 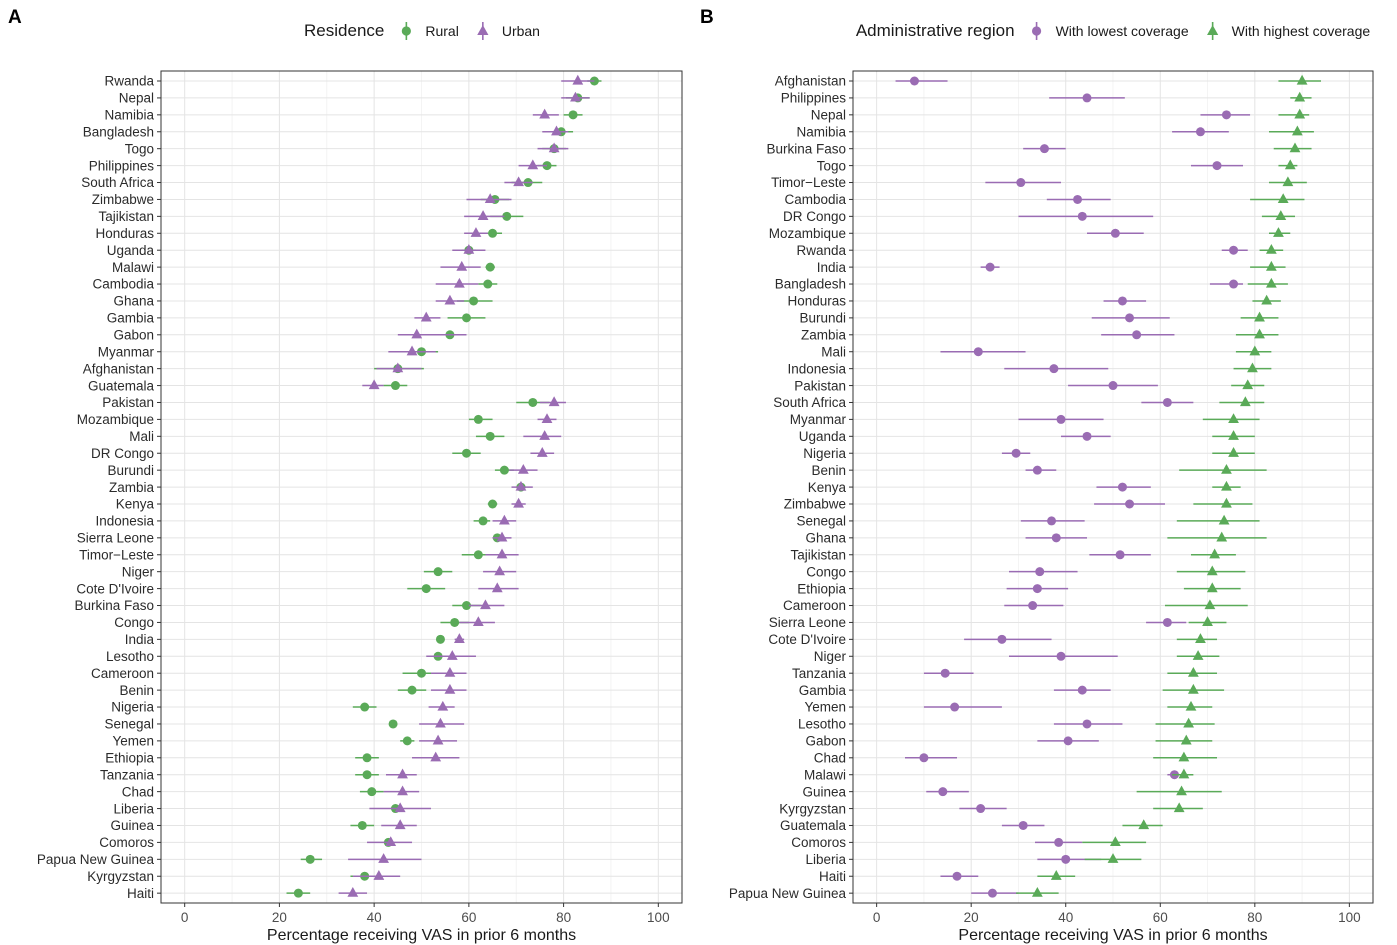 I want to click on panel-letter: A, so click(x=15, y=17).